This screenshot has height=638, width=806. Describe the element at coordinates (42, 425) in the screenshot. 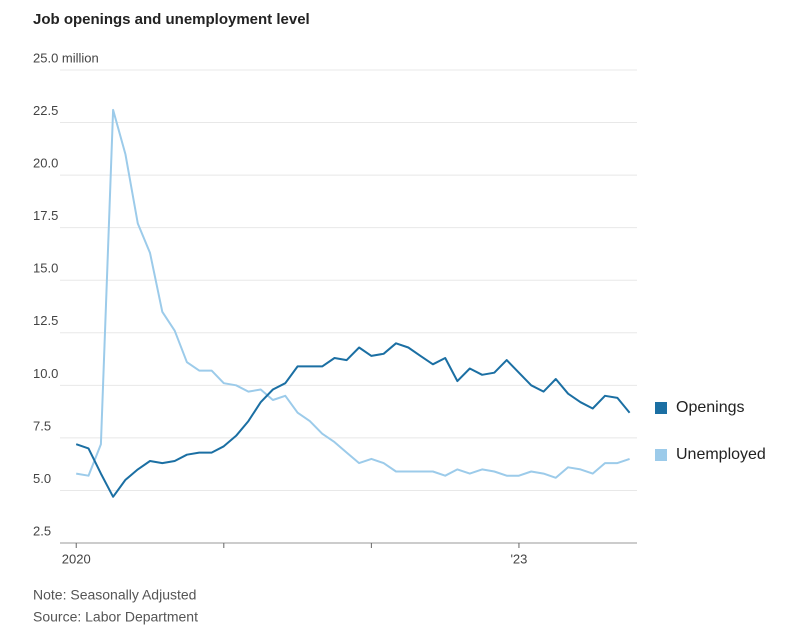

I see `y-tick-label: 7.5` at that location.